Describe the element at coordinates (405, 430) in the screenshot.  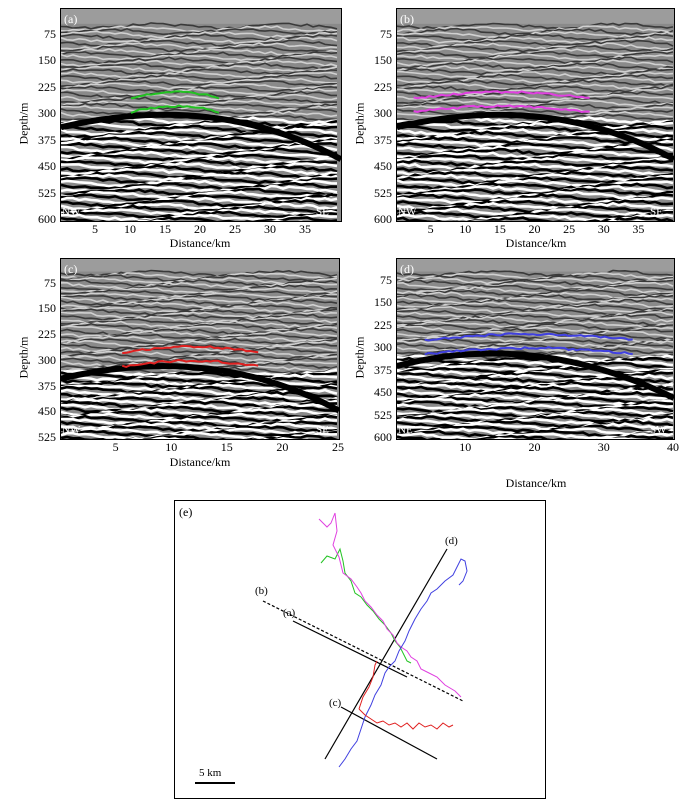
I see `panel-d-left-direction: NE` at that location.